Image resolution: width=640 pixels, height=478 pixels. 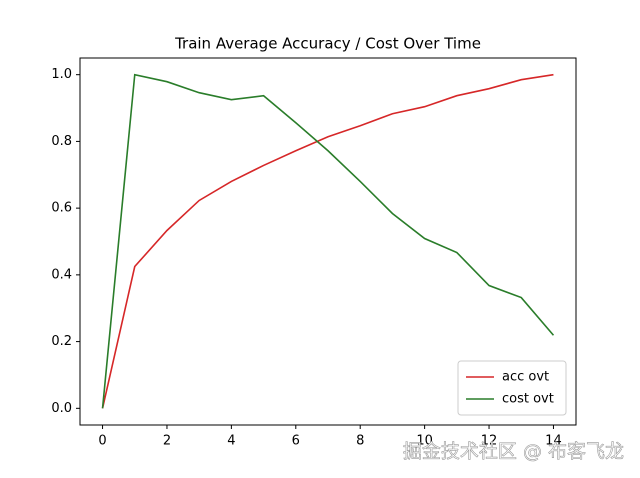 I want to click on y-tick-label: 0.8, so click(x=61, y=141).